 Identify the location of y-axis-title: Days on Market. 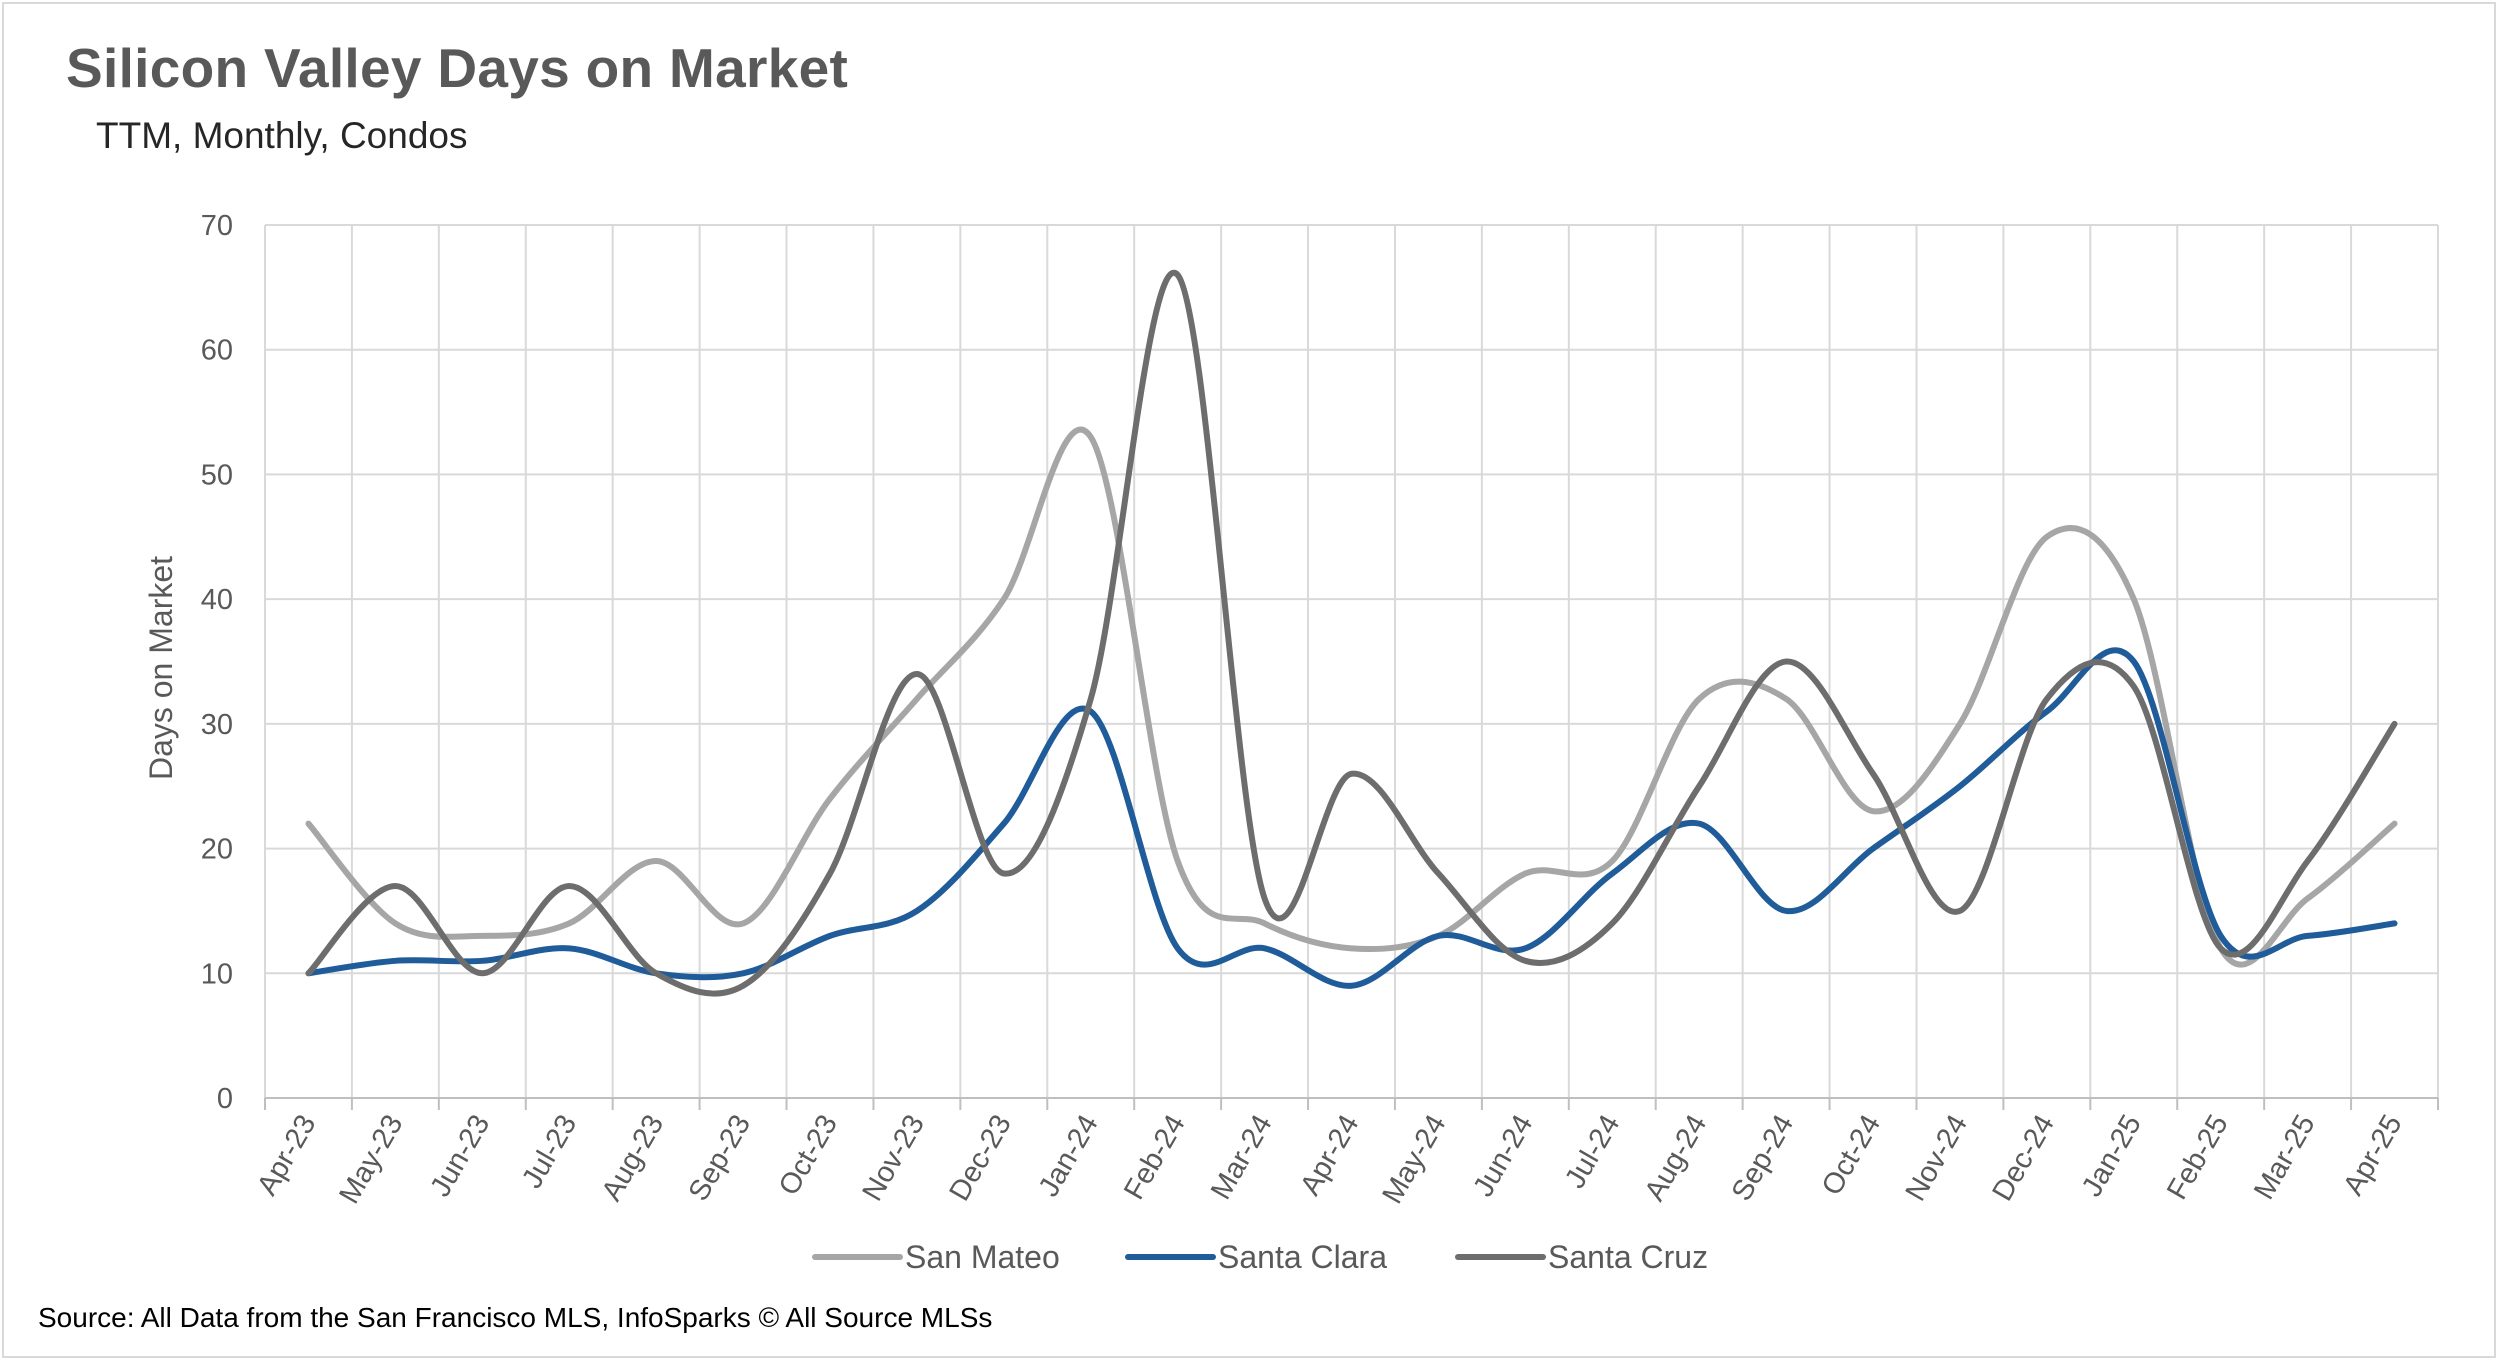
(161, 668).